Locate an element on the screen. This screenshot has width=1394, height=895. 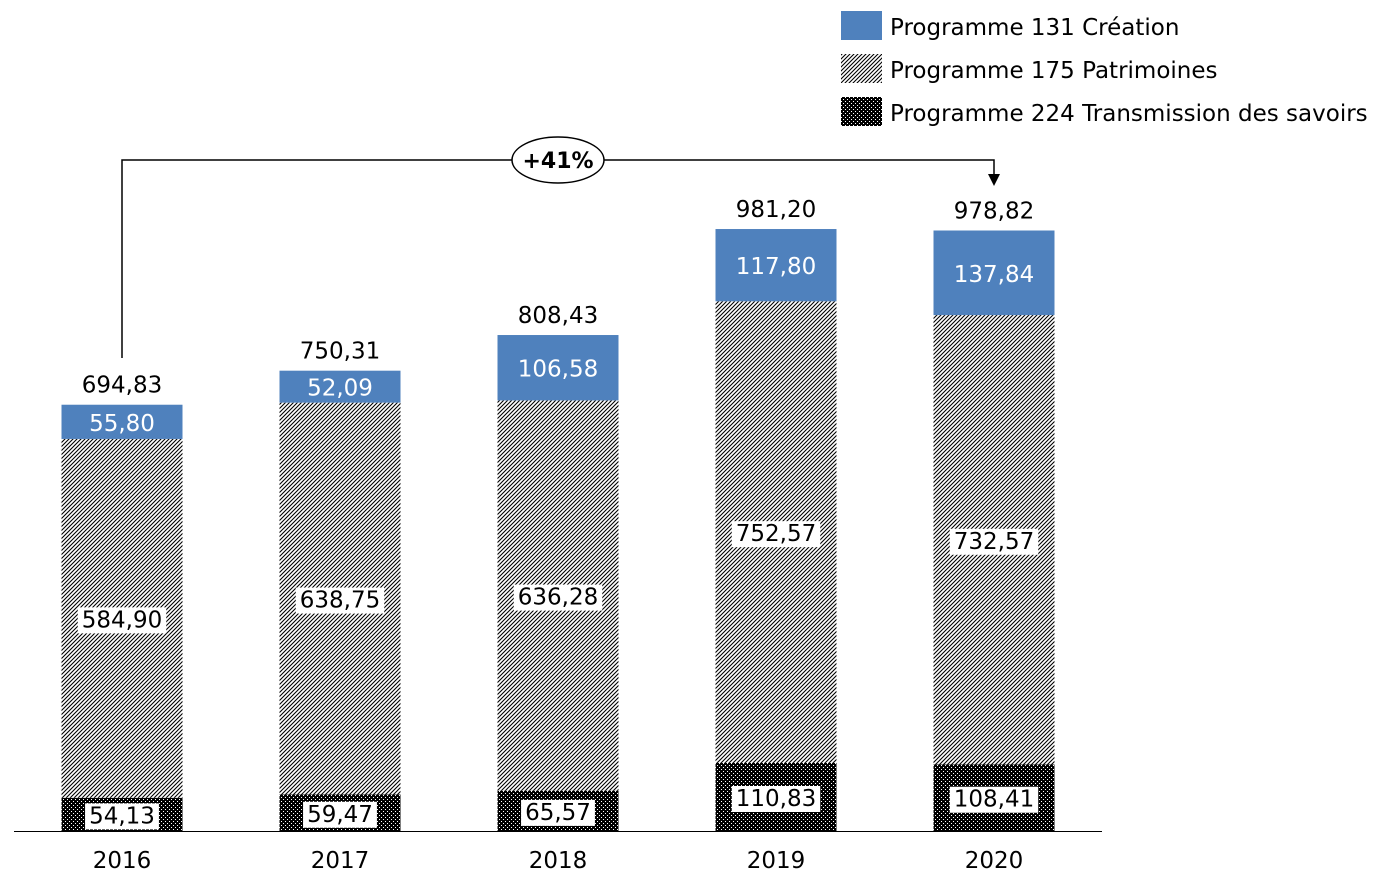
data-label: 638,75 is located at coordinates (340, 601).